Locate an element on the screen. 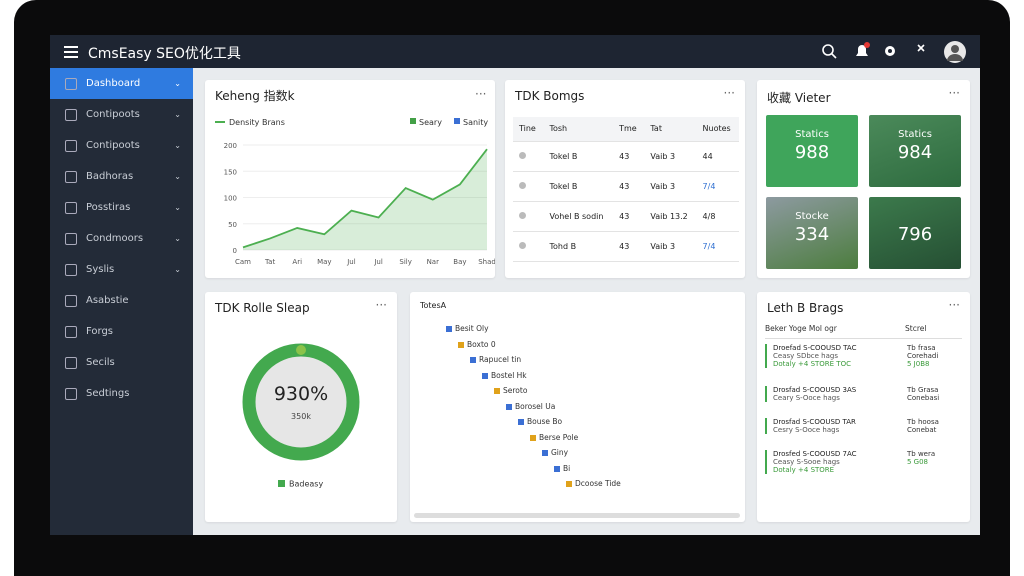 Image resolution: width=1024 pixels, height=576 pixels. log-title: Drosfed S-COOUSD 7AC is located at coordinates (815, 454).